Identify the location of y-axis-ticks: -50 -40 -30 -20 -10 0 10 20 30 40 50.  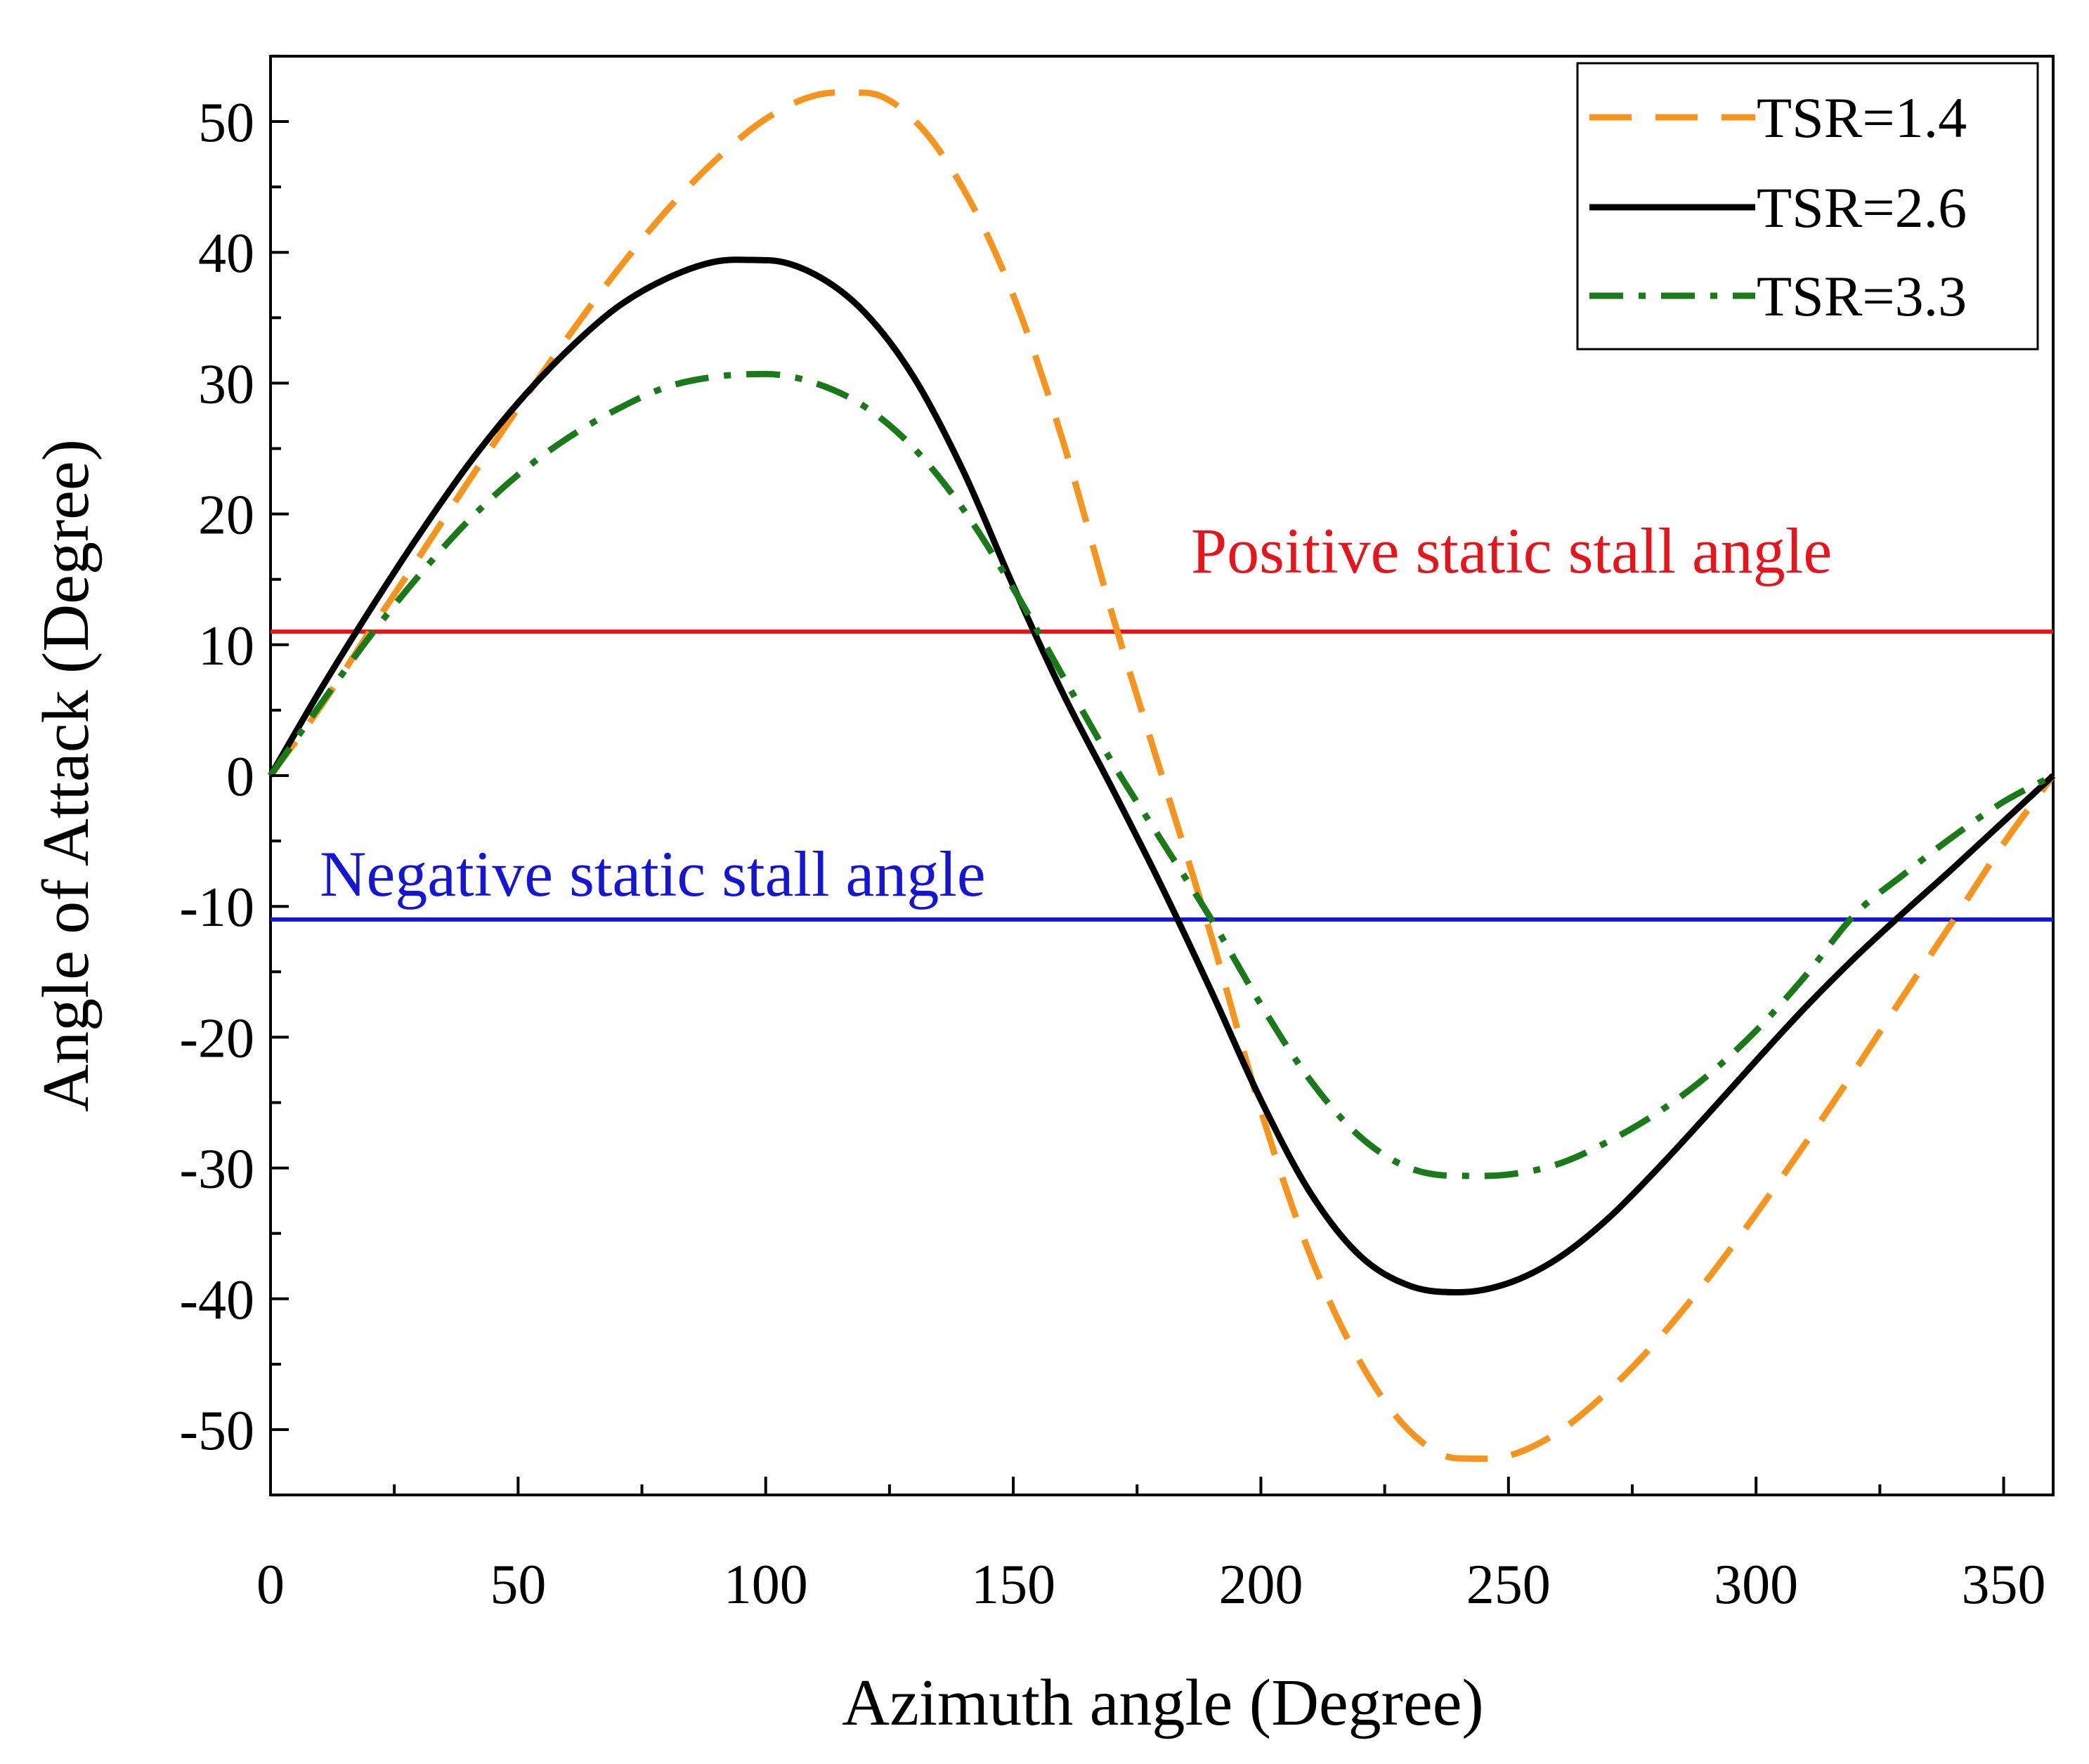
(234, 775).